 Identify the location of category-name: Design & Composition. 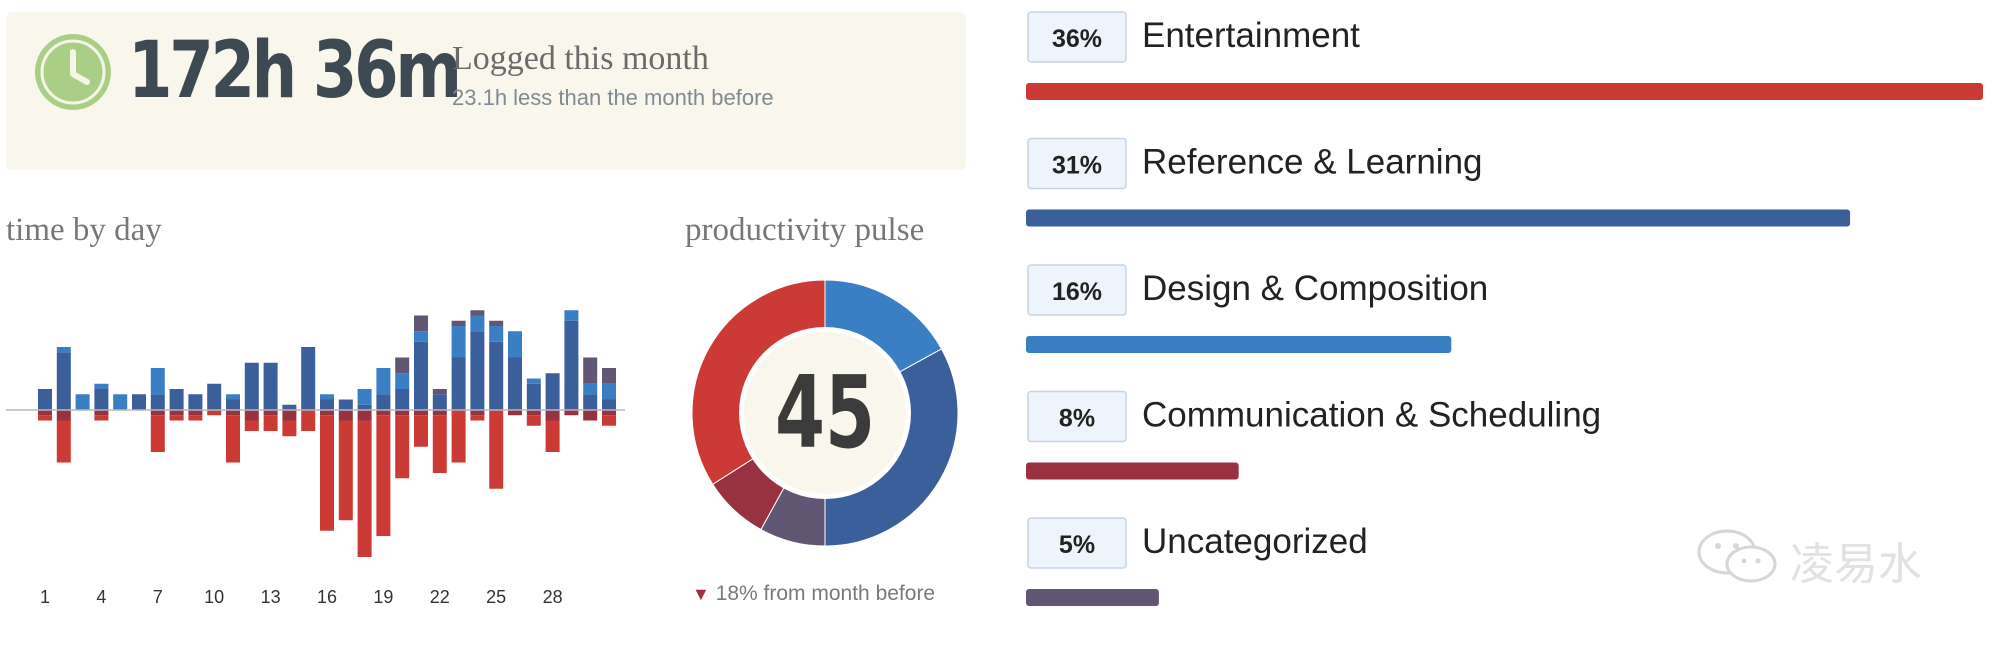
(1315, 288).